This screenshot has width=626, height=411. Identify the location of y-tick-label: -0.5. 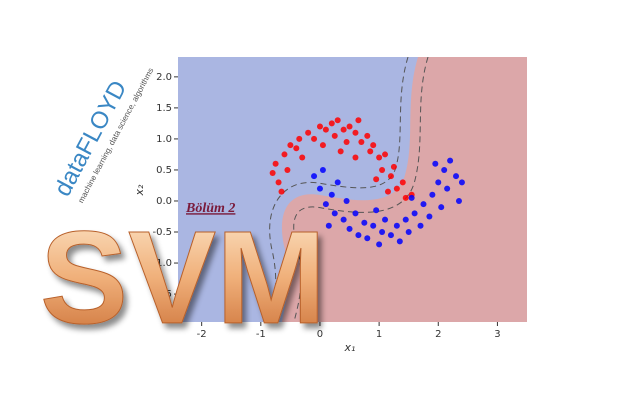
(162, 232).